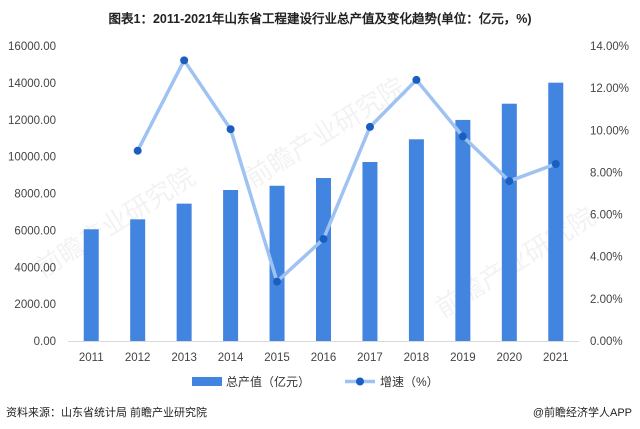 This screenshot has width=640, height=429. What do you see at coordinates (45, 342) in the screenshot?
I see `y-left-tick-label: 0.00` at bounding box center [45, 342].